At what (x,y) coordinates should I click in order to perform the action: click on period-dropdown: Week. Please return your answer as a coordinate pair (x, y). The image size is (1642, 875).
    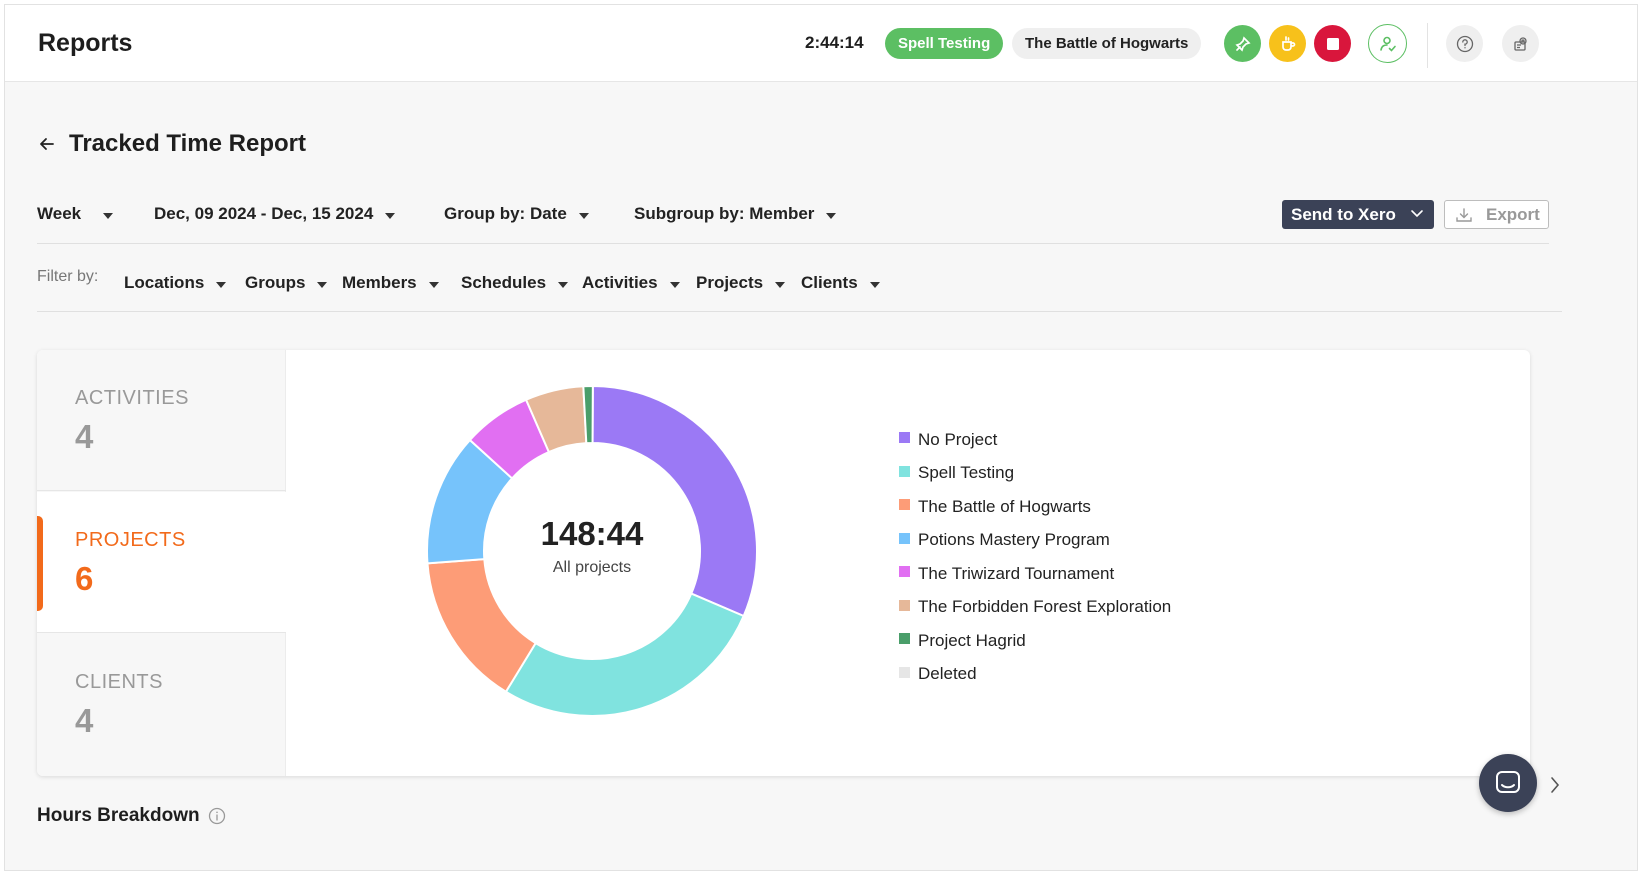
    Looking at the image, I should click on (75, 214).